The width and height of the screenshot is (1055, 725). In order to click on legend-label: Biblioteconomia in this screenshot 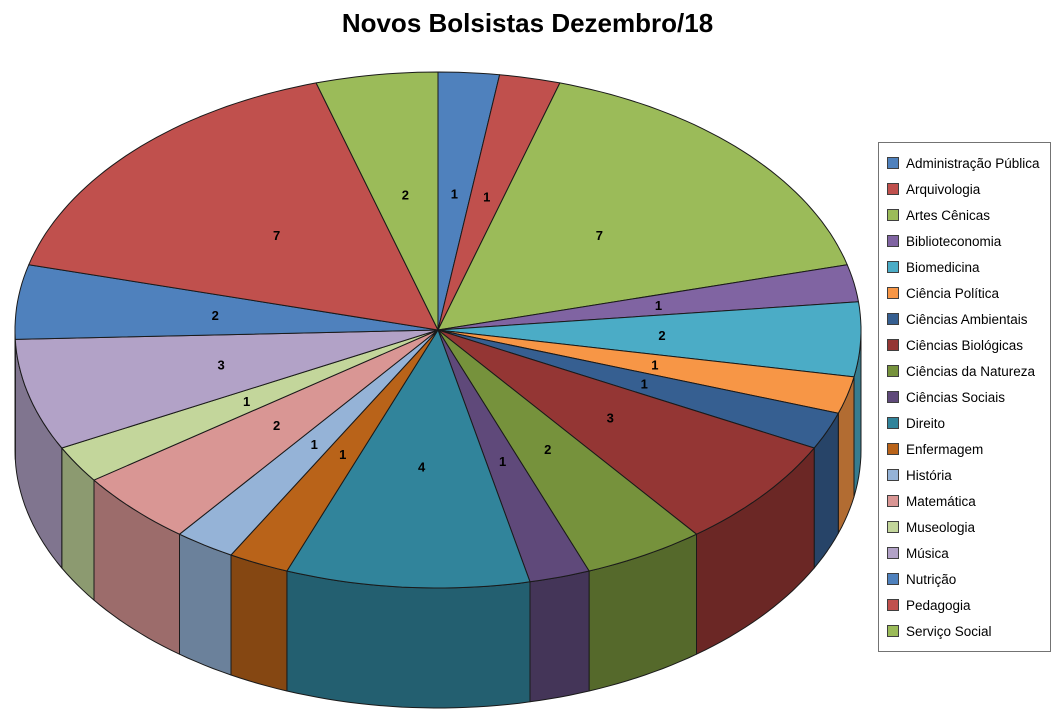, I will do `click(954, 241)`.